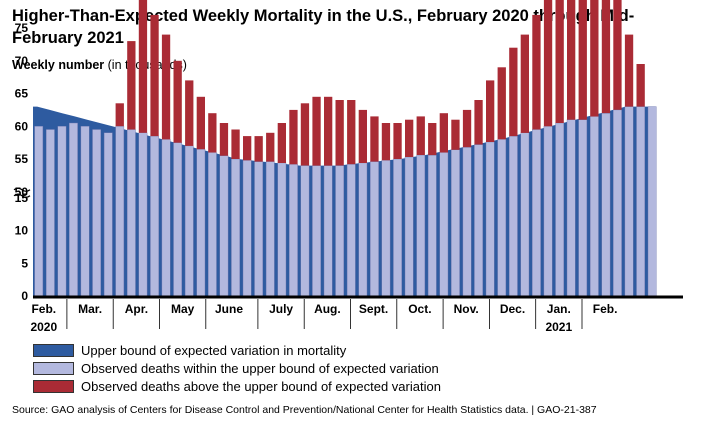 This screenshot has height=427, width=707. What do you see at coordinates (90, 309) in the screenshot?
I see `x-tick-label: Mar.` at bounding box center [90, 309].